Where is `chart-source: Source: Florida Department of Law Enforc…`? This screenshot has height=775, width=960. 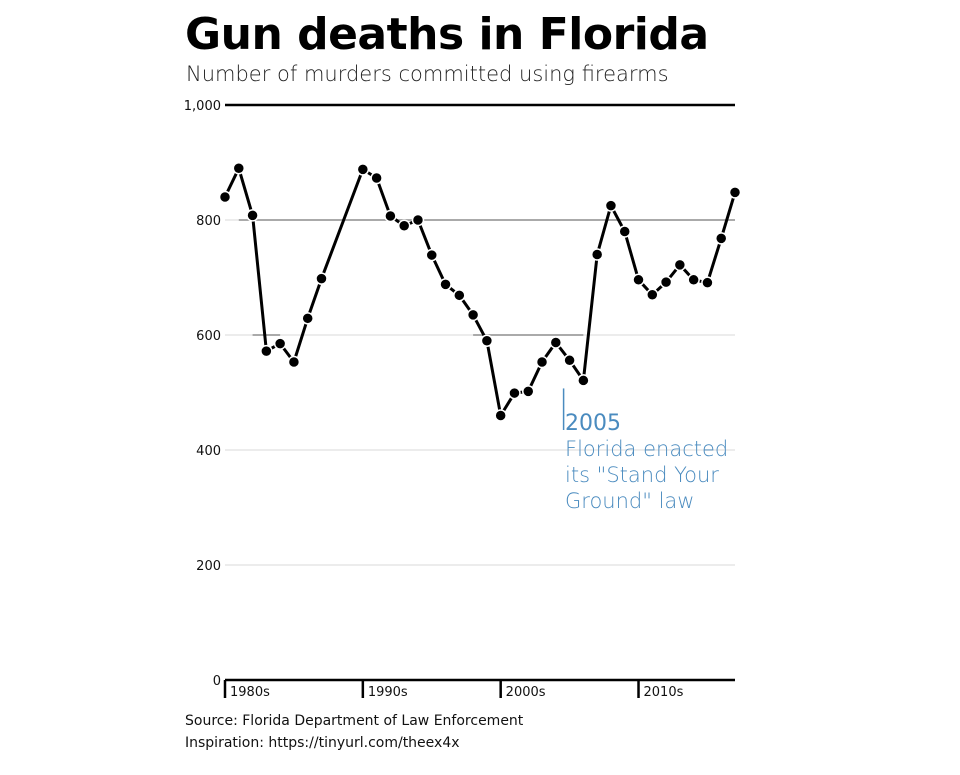
chart-source: Source: Florida Department of Law Enforc… is located at coordinates (354, 732).